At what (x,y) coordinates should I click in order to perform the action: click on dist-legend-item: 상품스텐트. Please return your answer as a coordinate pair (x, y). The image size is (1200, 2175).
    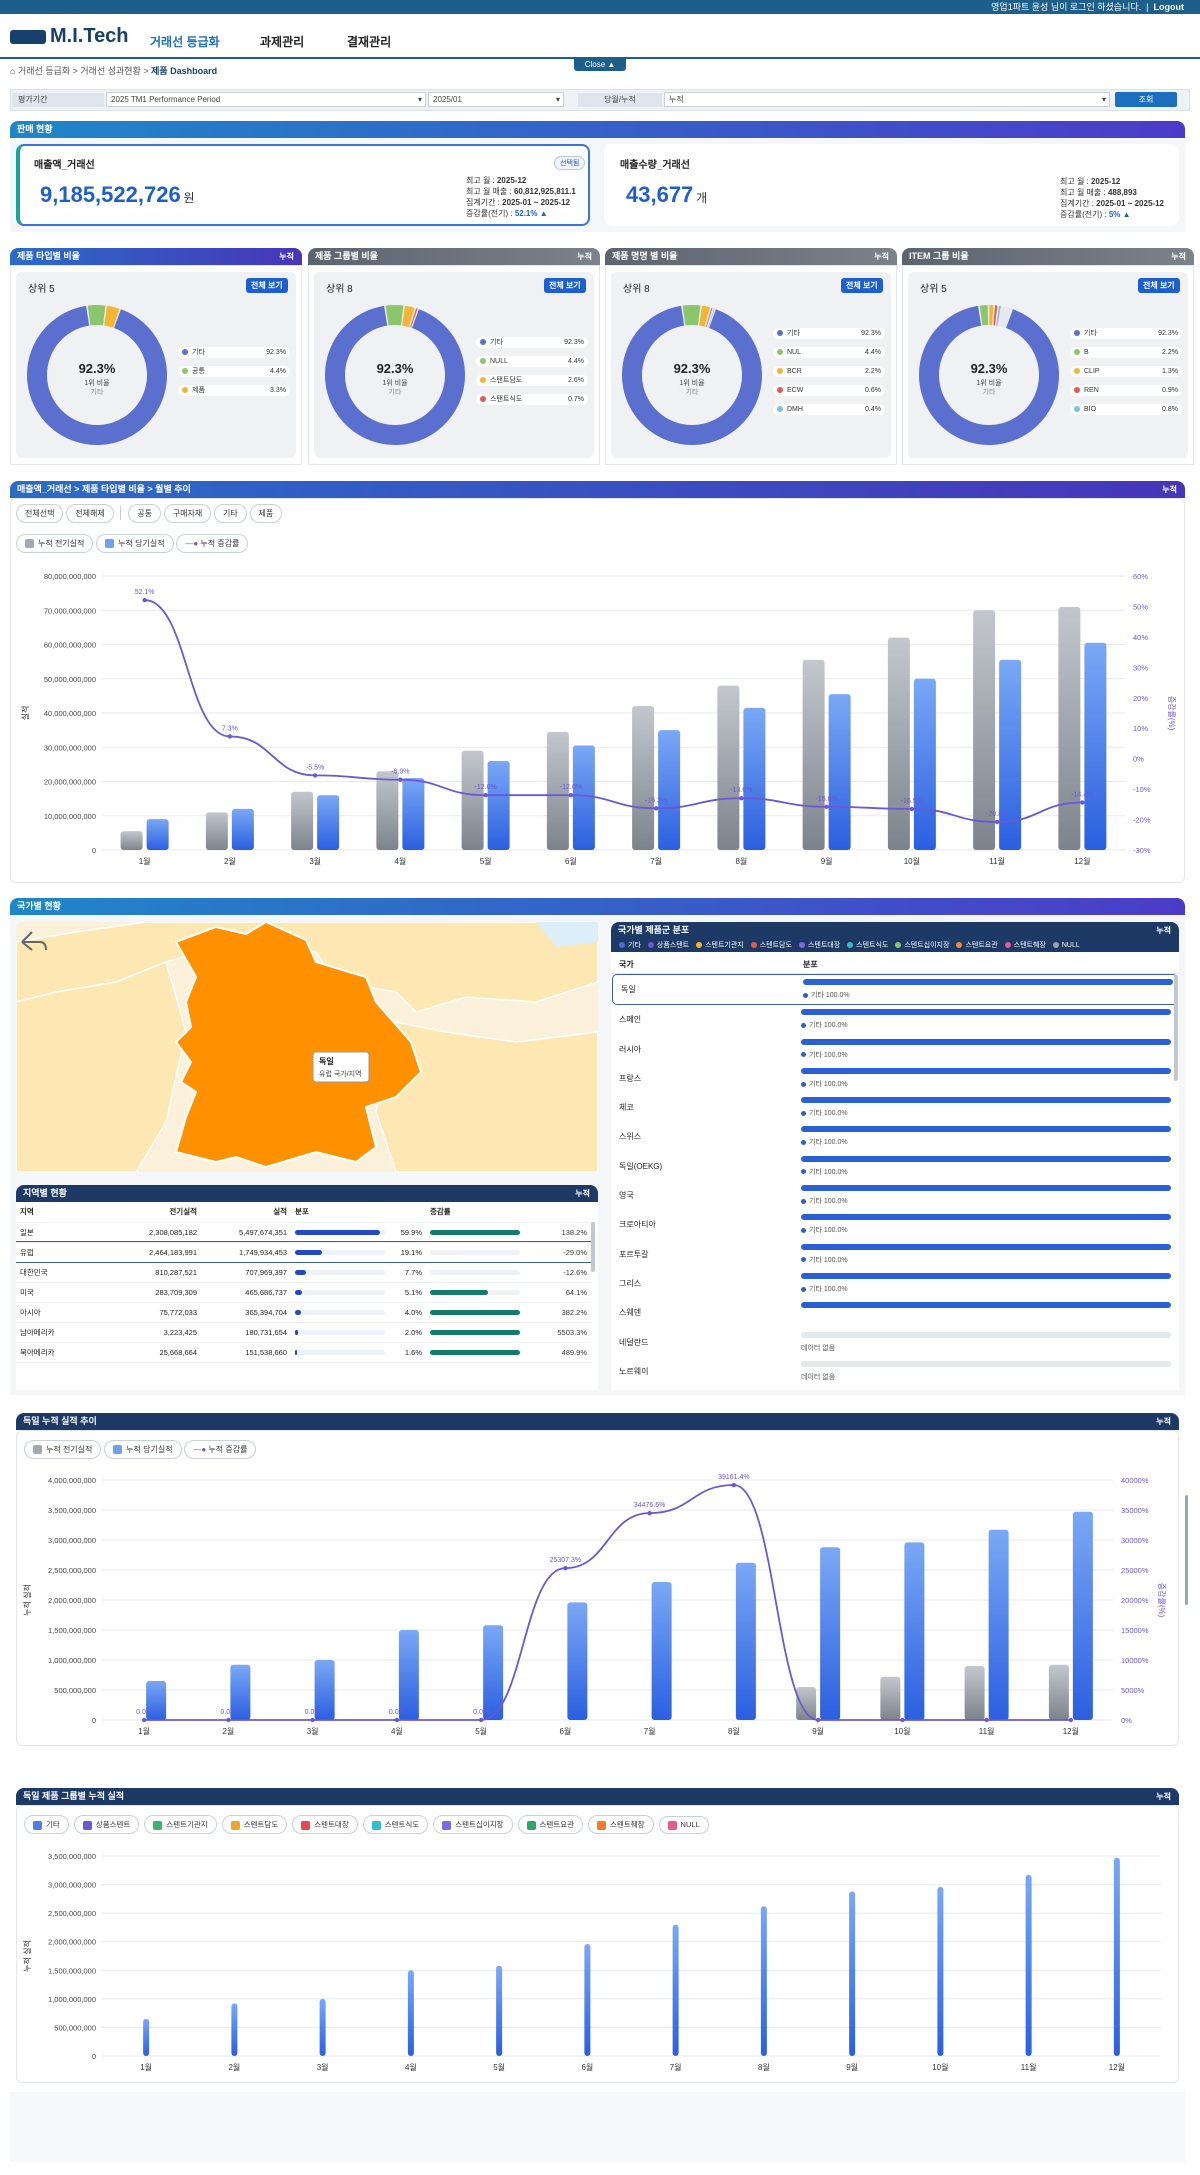
    Looking at the image, I should click on (668, 945).